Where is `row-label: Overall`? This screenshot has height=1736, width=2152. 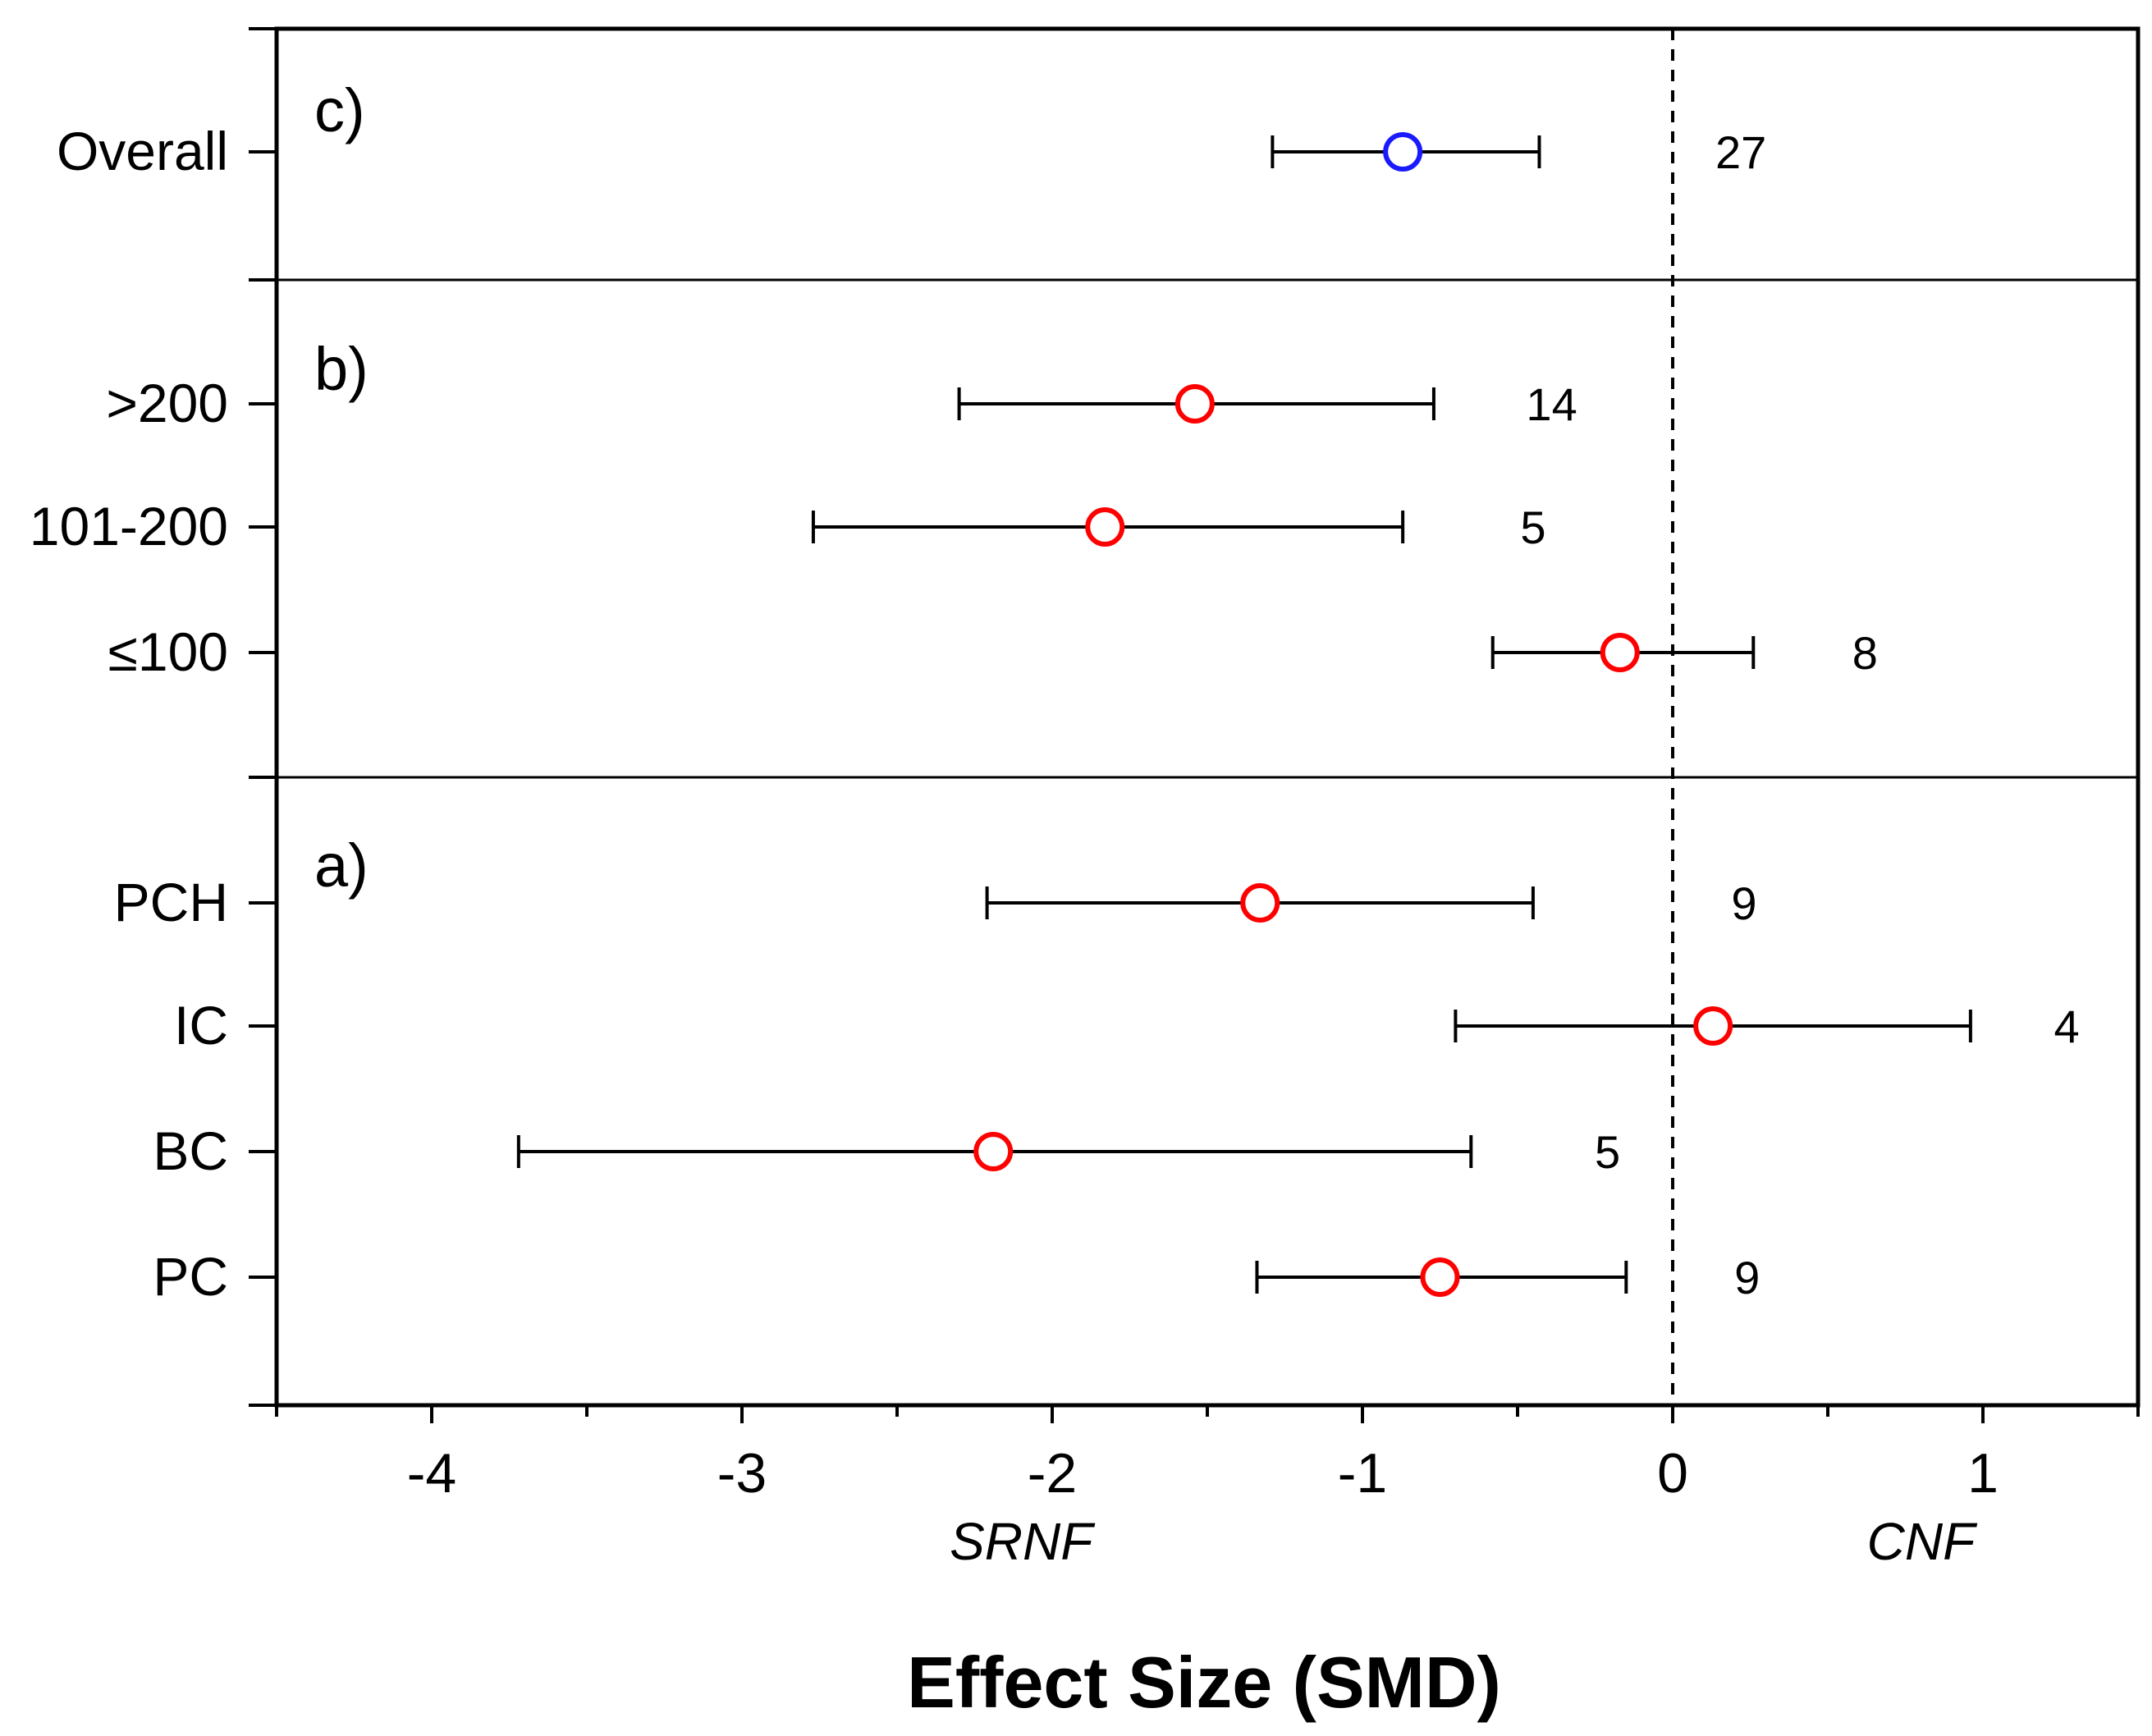
row-label: Overall is located at coordinates (142, 151).